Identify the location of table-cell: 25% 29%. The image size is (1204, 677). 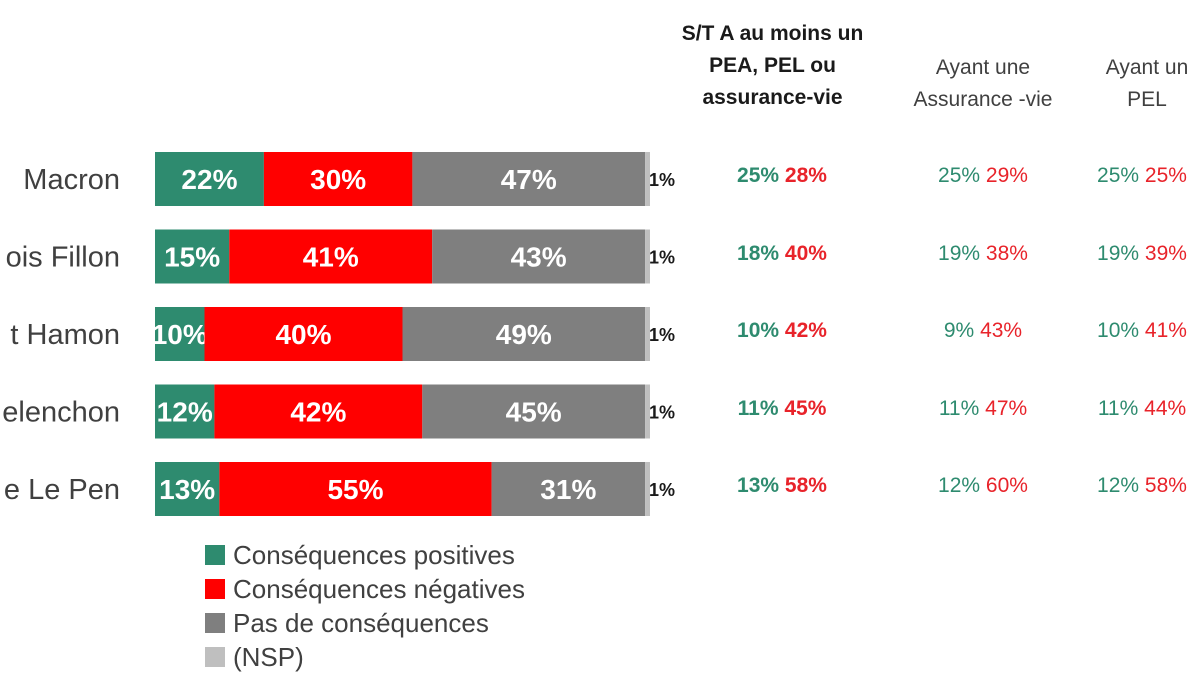
(983, 176).